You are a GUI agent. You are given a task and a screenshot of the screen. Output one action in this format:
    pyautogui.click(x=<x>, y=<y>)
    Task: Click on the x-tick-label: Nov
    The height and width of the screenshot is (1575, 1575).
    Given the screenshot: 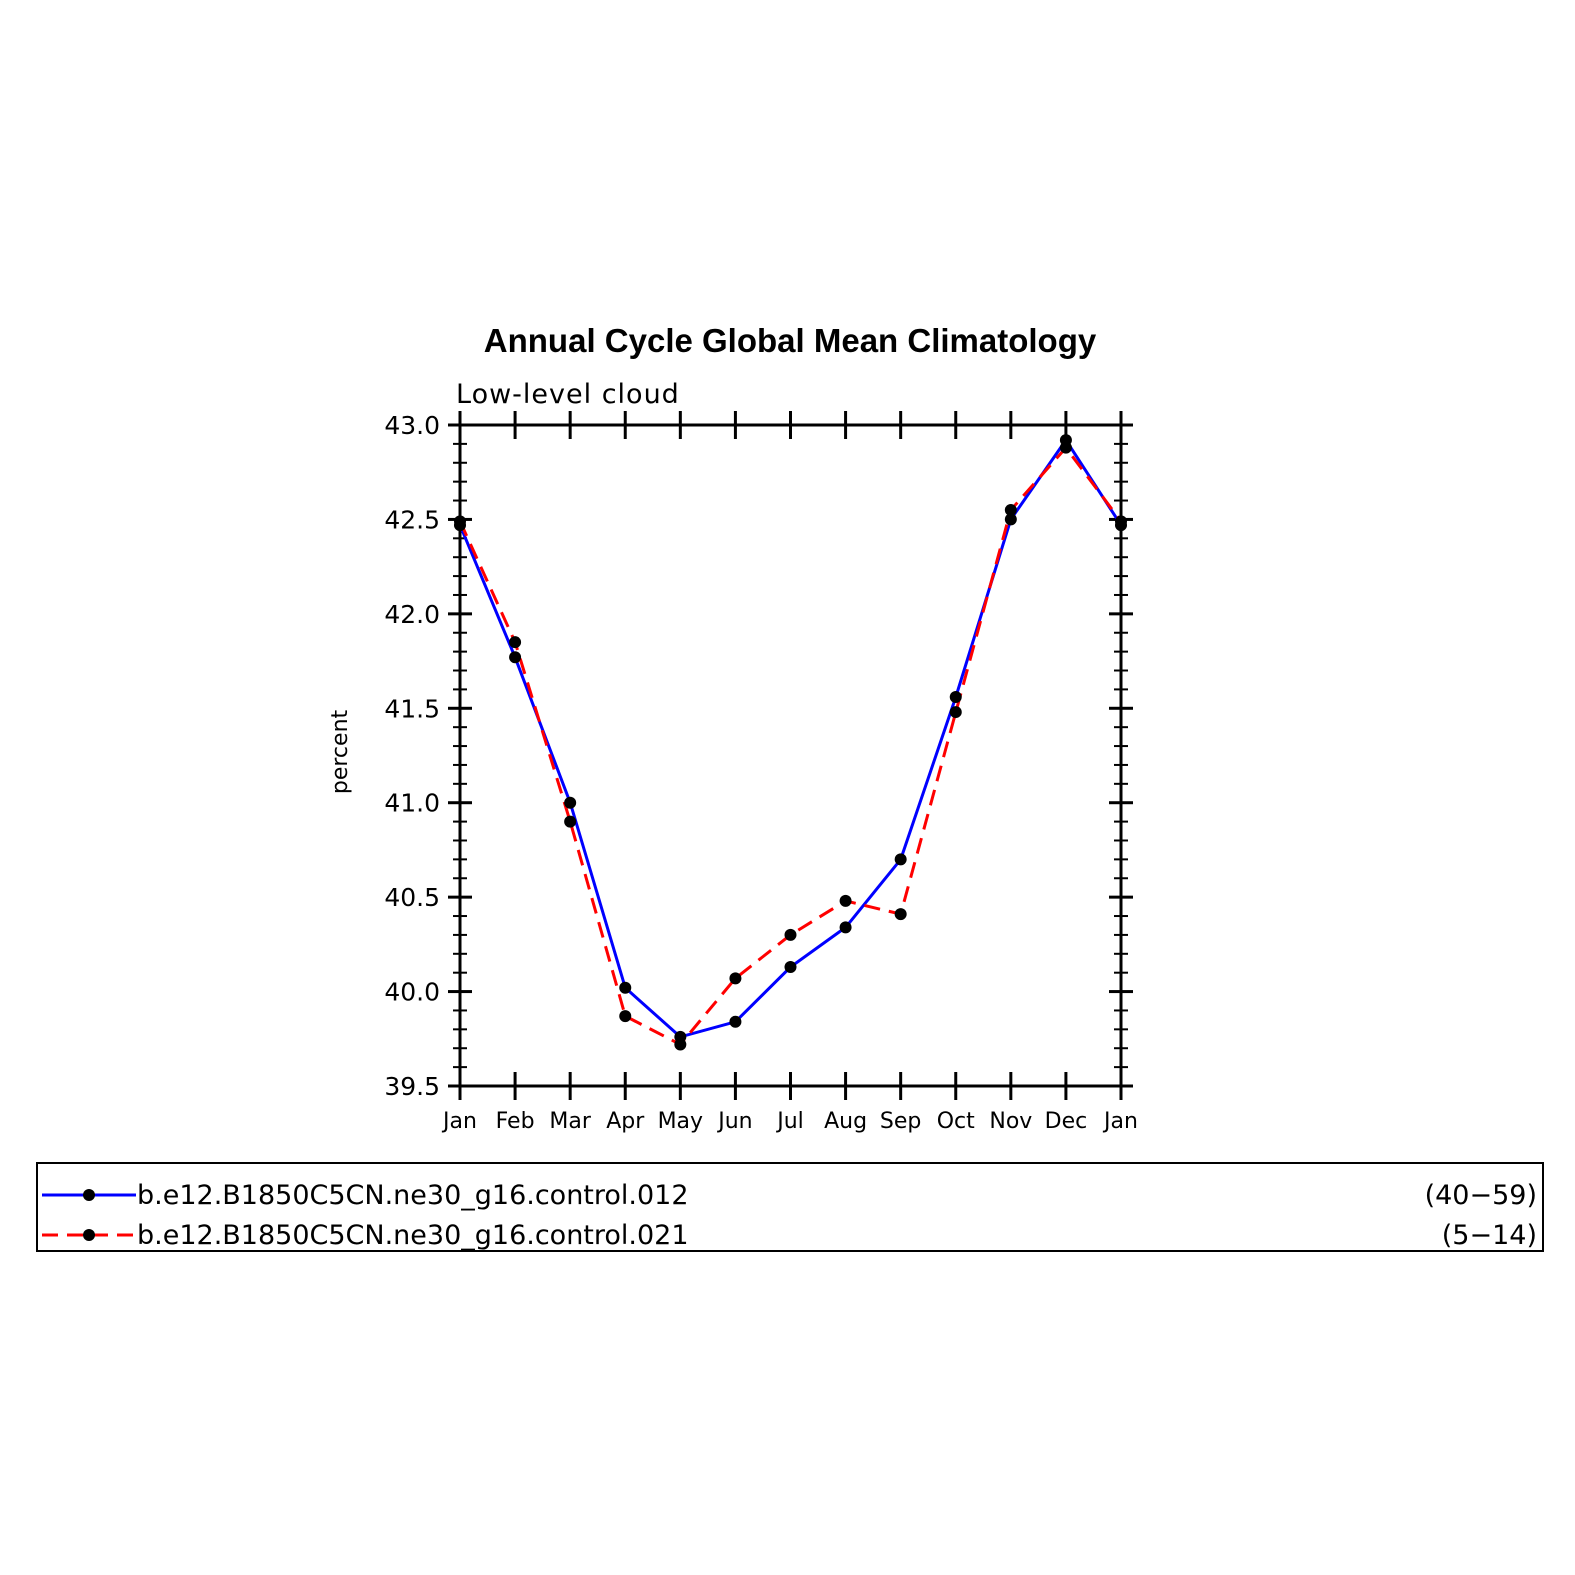 What is the action you would take?
    pyautogui.click(x=1010, y=1121)
    